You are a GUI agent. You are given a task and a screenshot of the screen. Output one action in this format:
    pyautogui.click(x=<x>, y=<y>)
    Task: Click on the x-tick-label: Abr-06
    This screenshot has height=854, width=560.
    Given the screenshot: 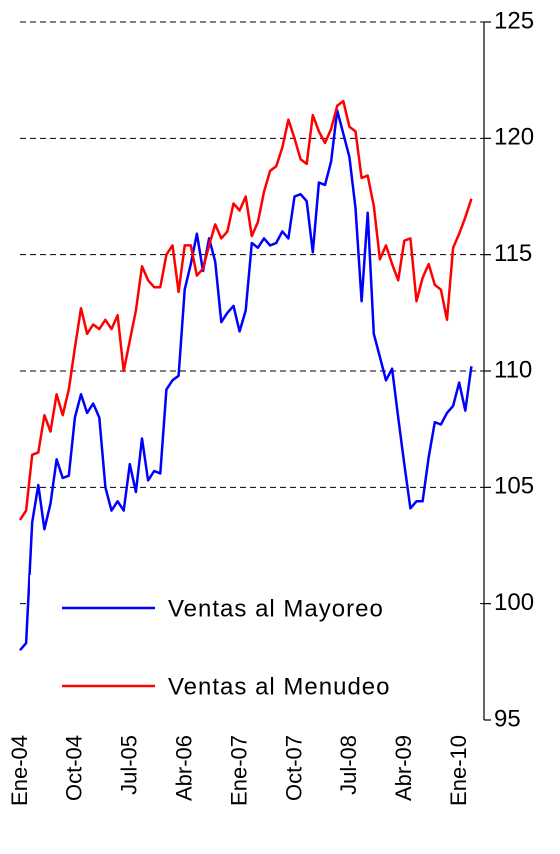 What is the action you would take?
    pyautogui.click(x=184, y=768)
    